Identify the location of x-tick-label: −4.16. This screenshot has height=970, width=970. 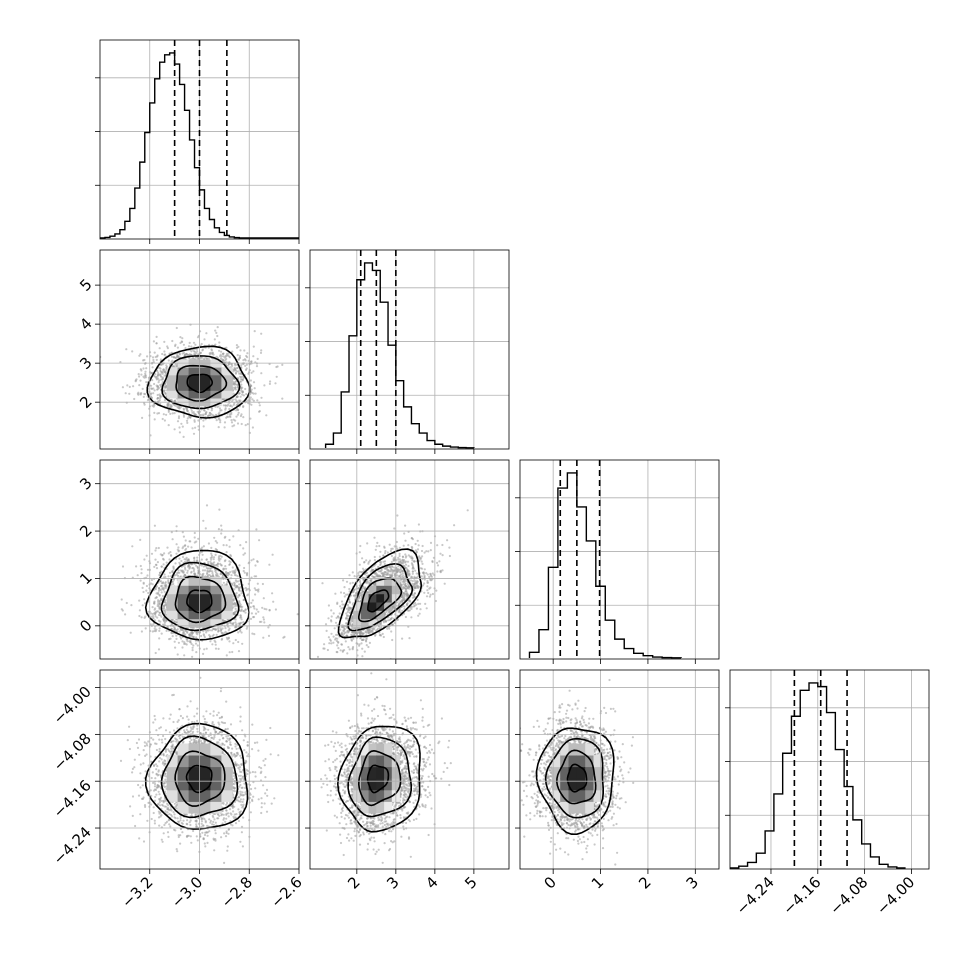
(801, 895).